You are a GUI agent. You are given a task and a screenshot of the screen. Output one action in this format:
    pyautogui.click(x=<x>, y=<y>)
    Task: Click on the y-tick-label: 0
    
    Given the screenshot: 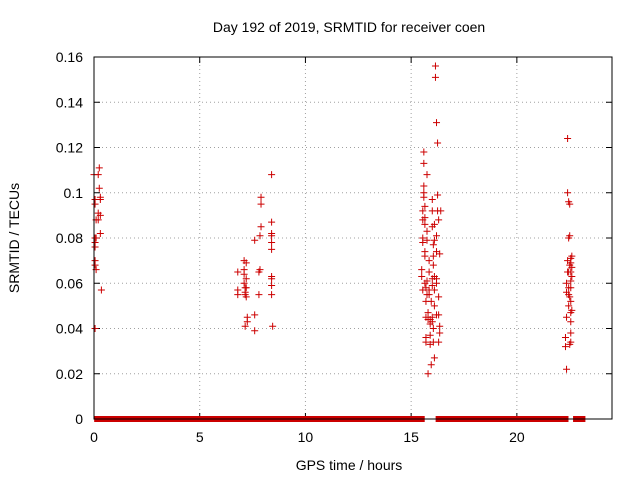 What is the action you would take?
    pyautogui.click(x=79, y=419)
    